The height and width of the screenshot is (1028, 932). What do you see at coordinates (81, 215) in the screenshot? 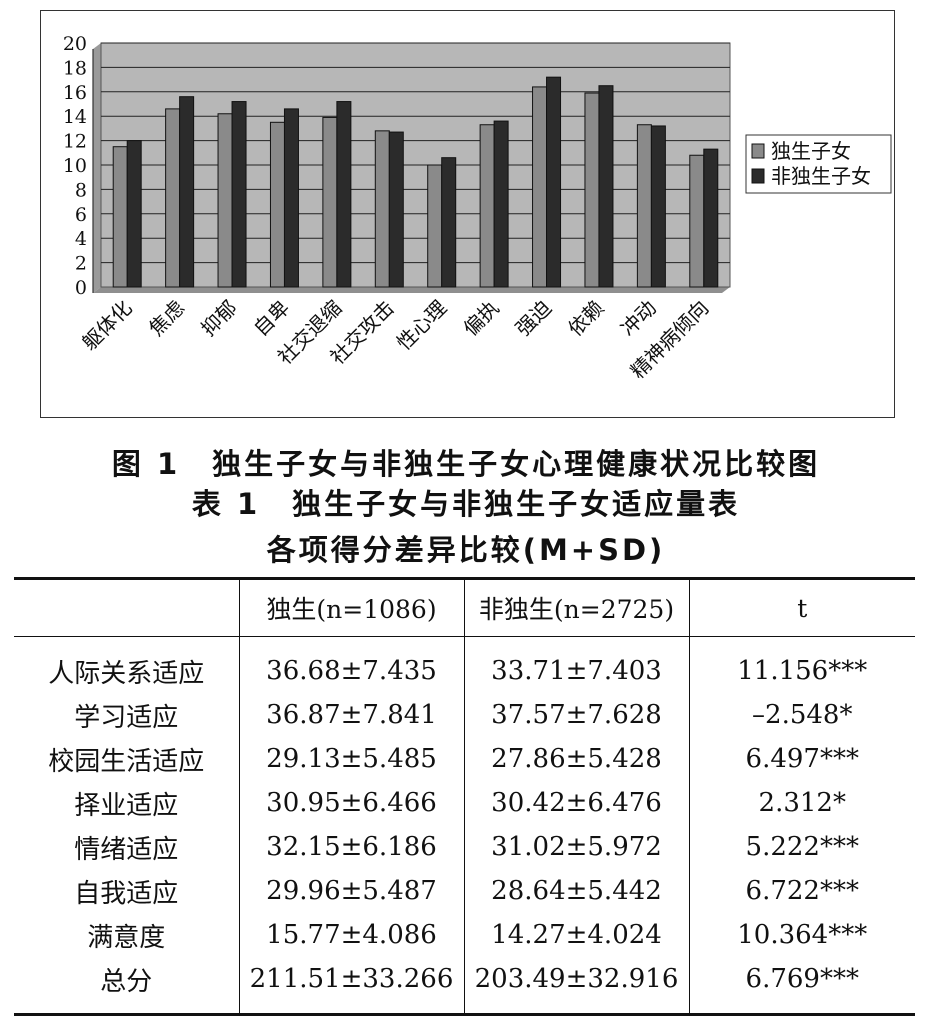
I see `y-tick-label: 6` at bounding box center [81, 215].